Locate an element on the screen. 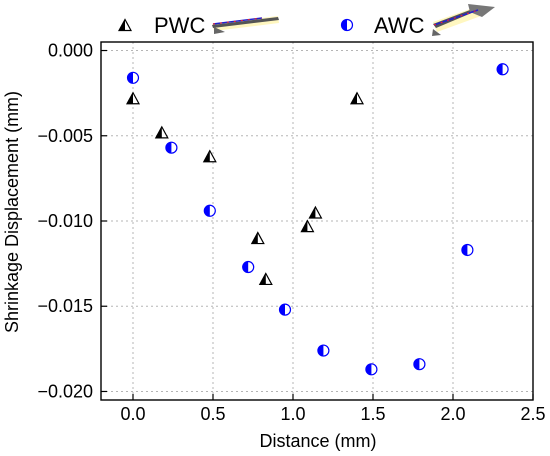 The height and width of the screenshot is (456, 550). legend: PWC AWC is located at coordinates (306, 21).